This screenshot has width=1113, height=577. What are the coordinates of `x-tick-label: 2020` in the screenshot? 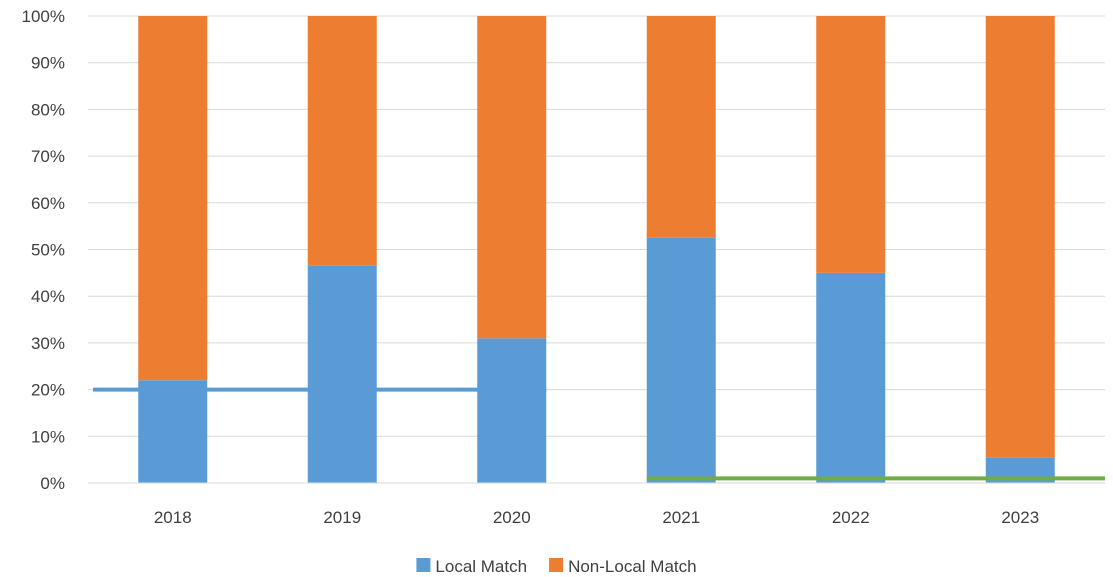 It's located at (512, 517).